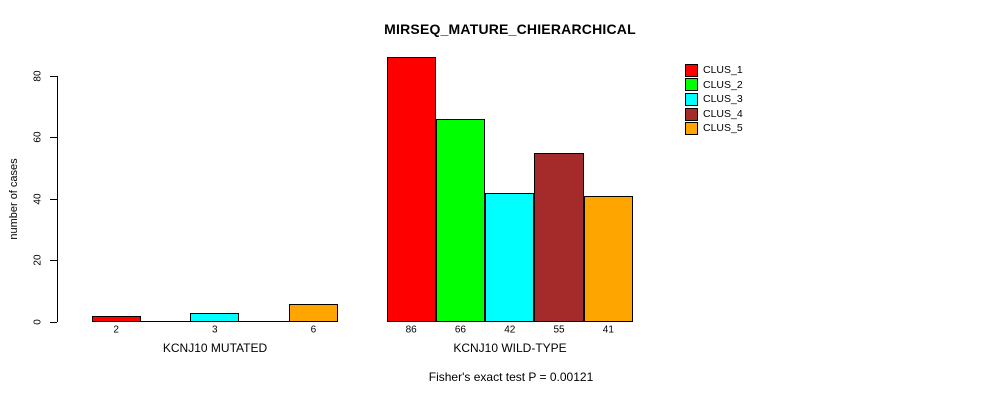 Image resolution: width=990 pixels, height=400 pixels. What do you see at coordinates (723, 113) in the screenshot?
I see `legend-label: CLUS_4` at bounding box center [723, 113].